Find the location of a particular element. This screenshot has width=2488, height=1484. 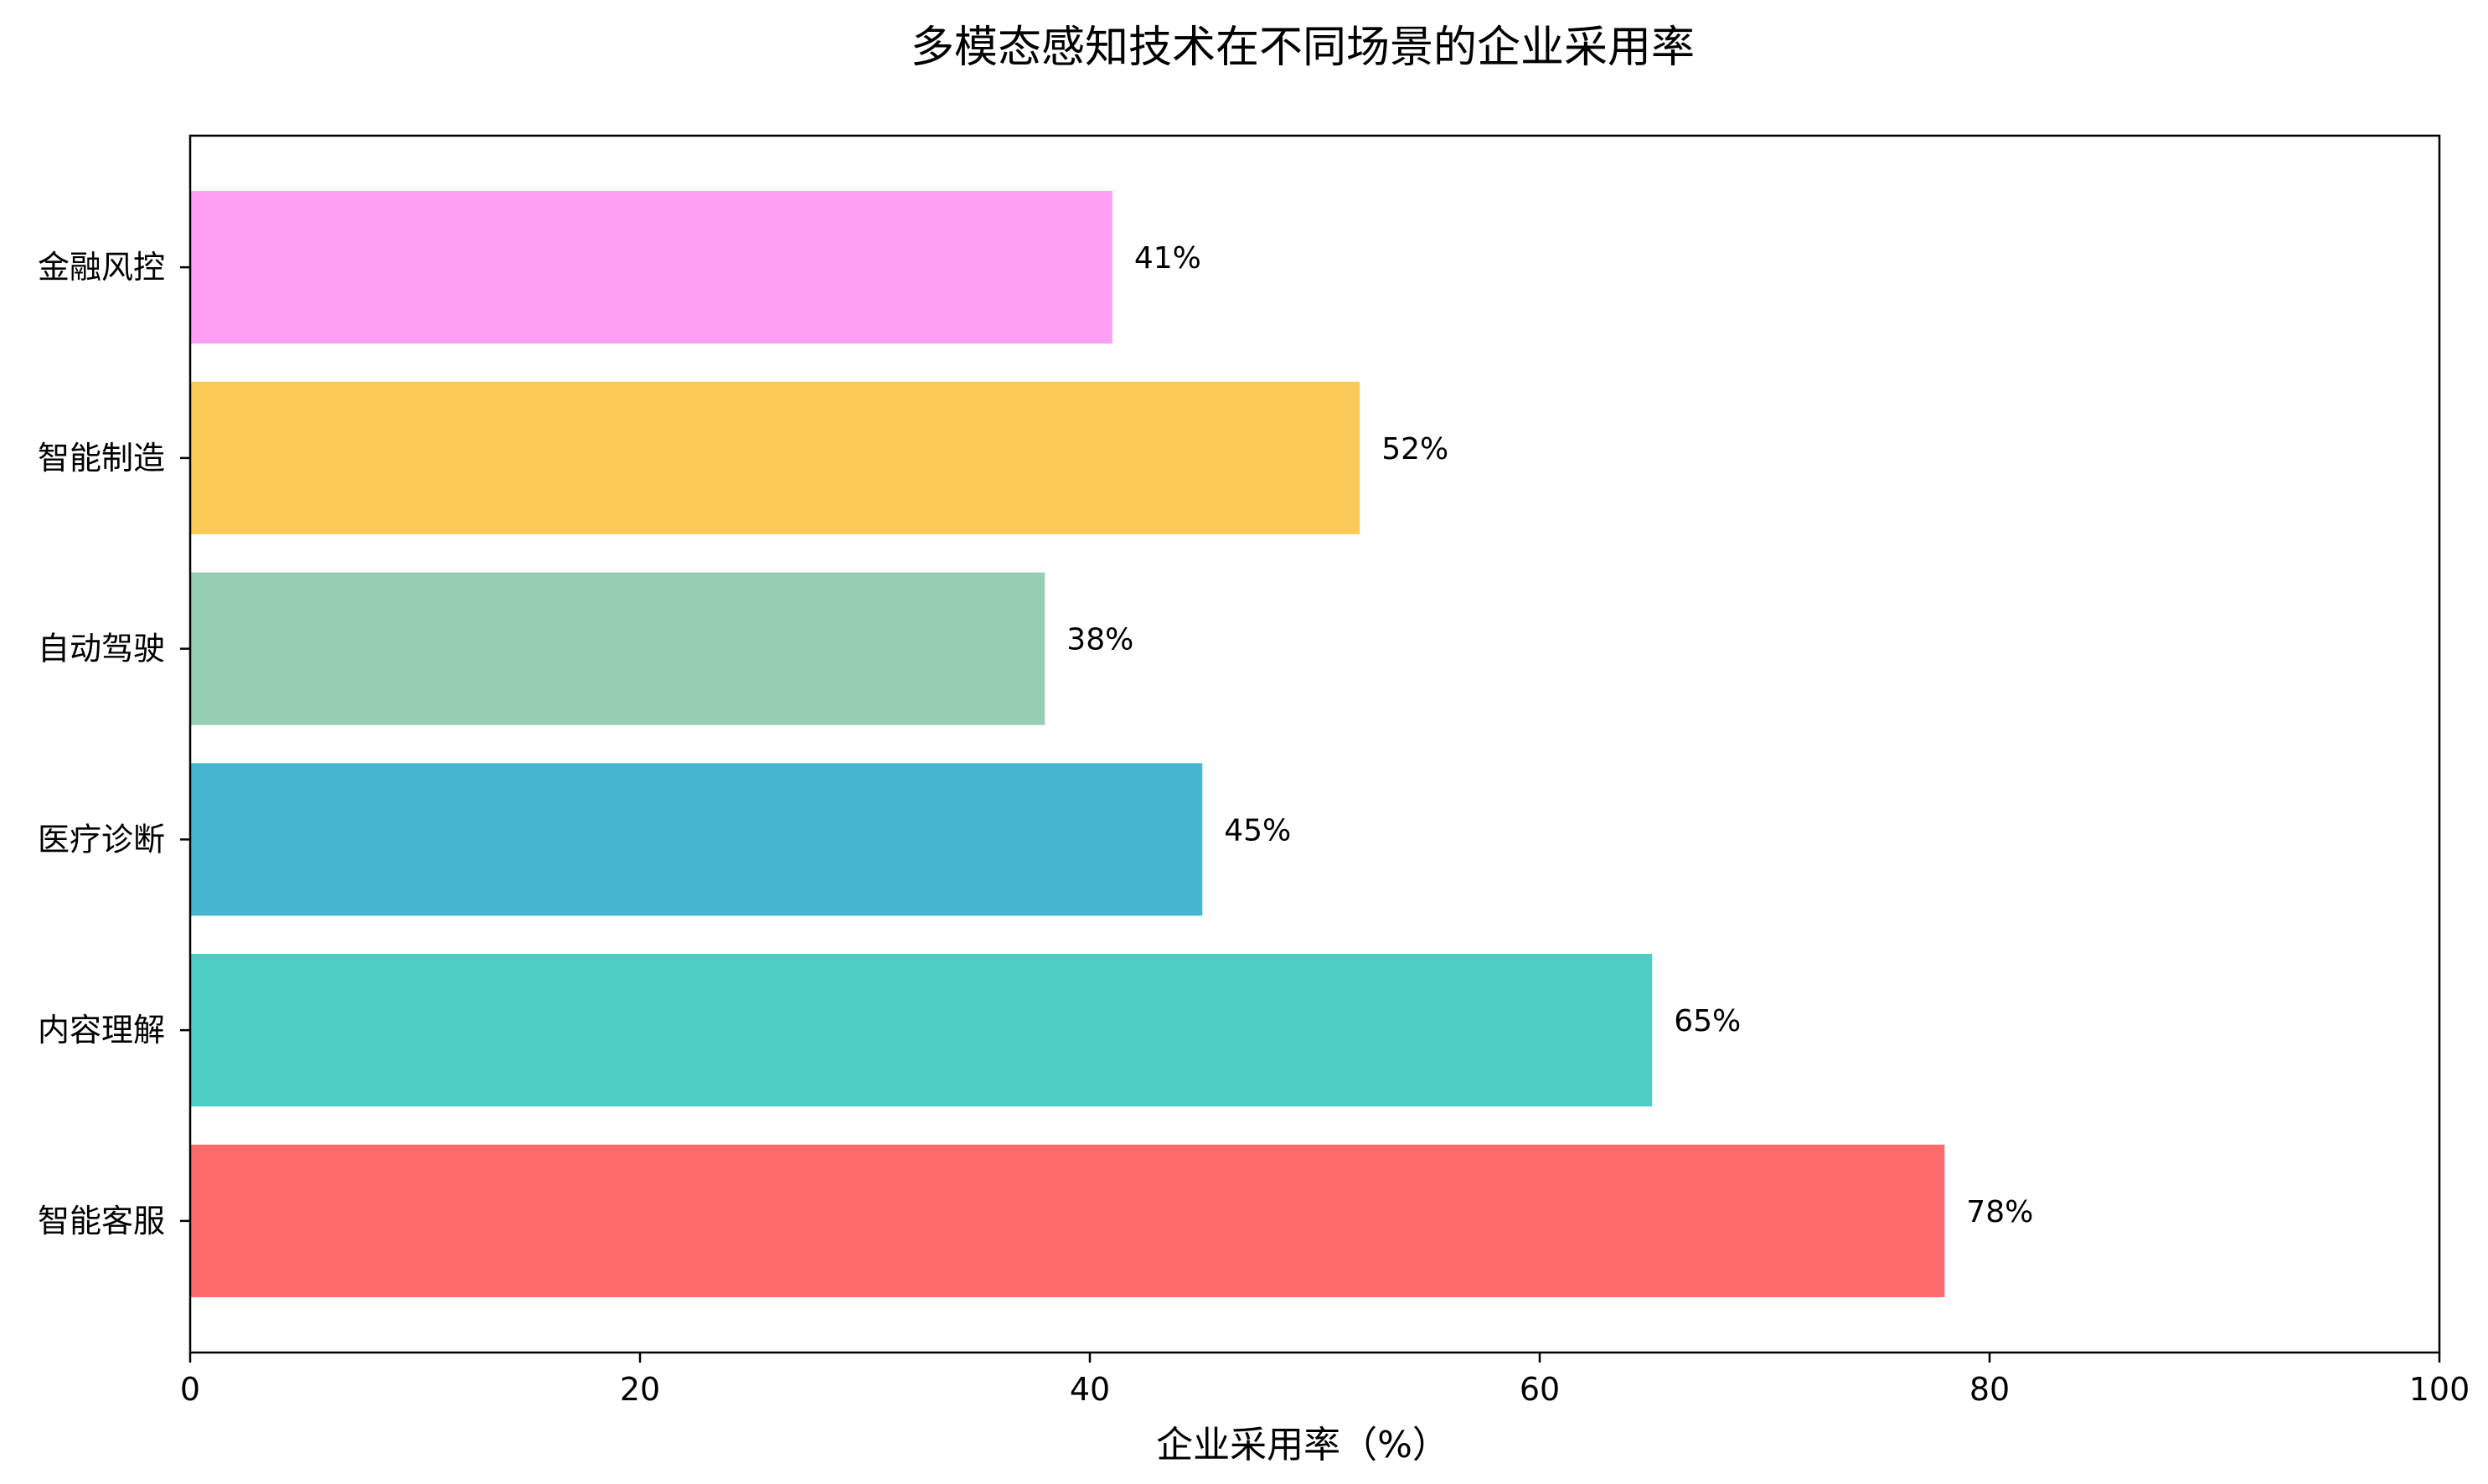

data-label-4: 38% is located at coordinates (1100, 640).